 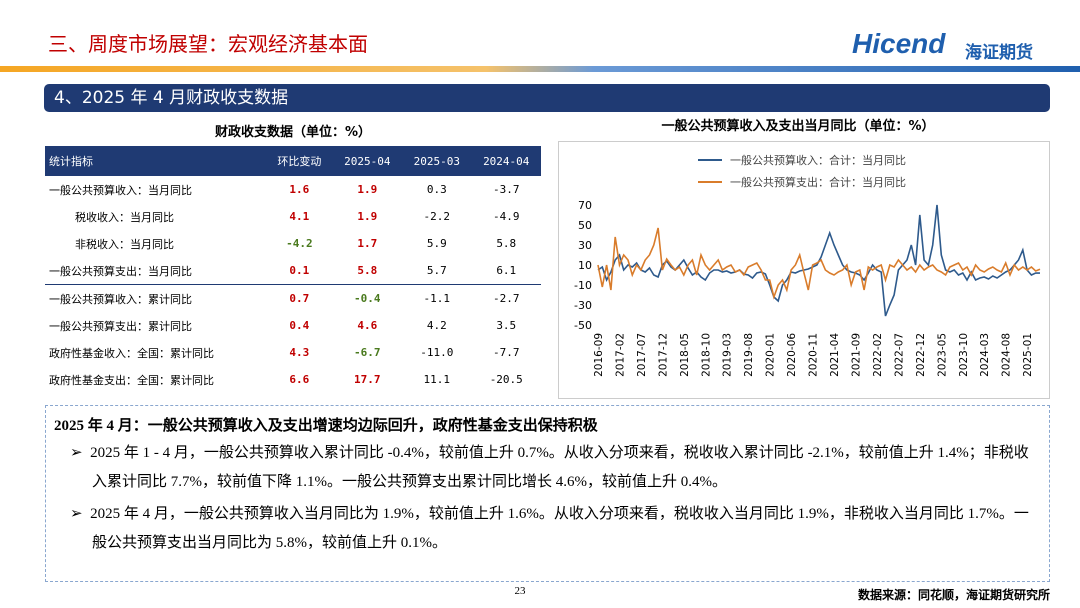 What do you see at coordinates (436, 270) in the screenshot?
I see `table-cell: 5.7` at bounding box center [436, 270].